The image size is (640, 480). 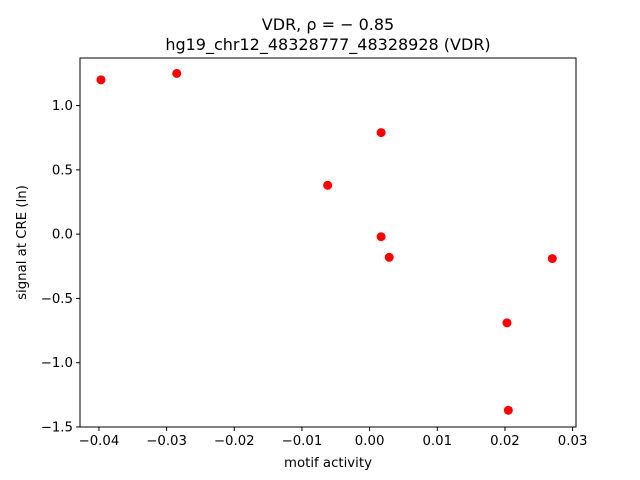 What do you see at coordinates (99, 441) in the screenshot?
I see `x-tick-label: −0.04` at bounding box center [99, 441].